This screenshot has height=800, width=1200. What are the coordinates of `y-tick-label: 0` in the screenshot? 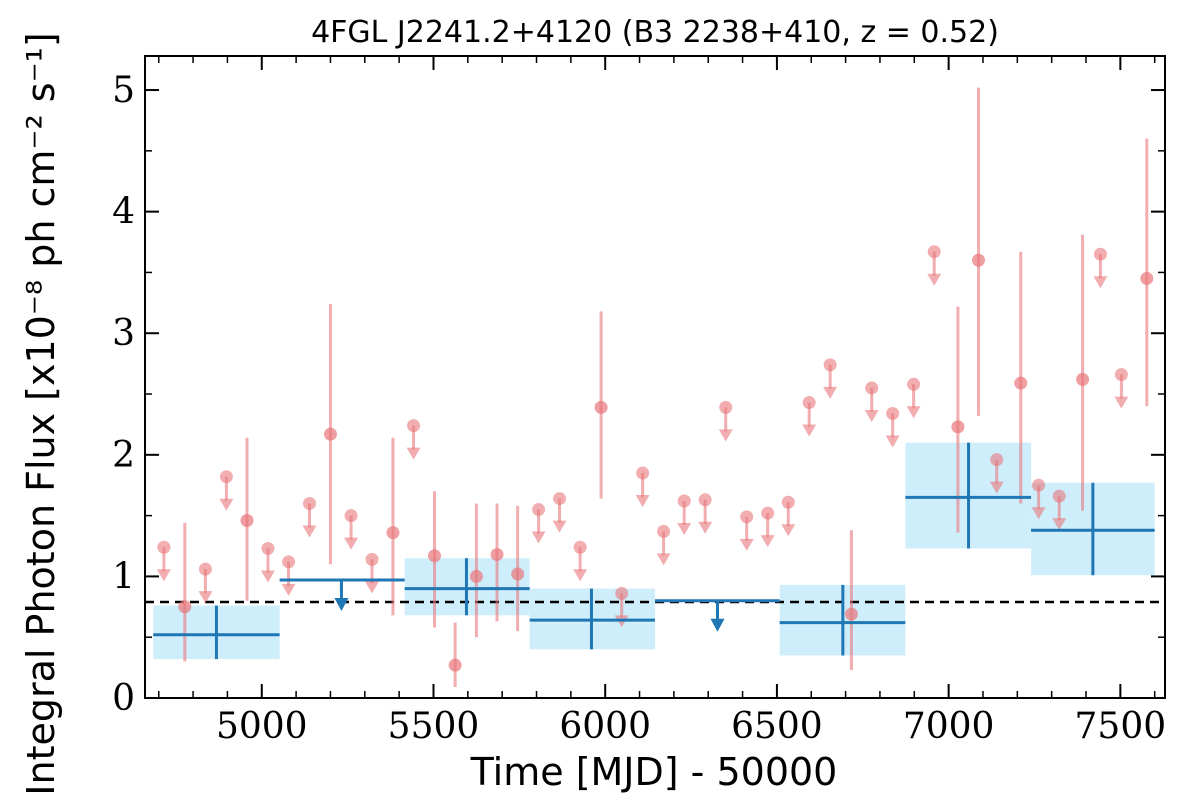 It's located at (123, 698).